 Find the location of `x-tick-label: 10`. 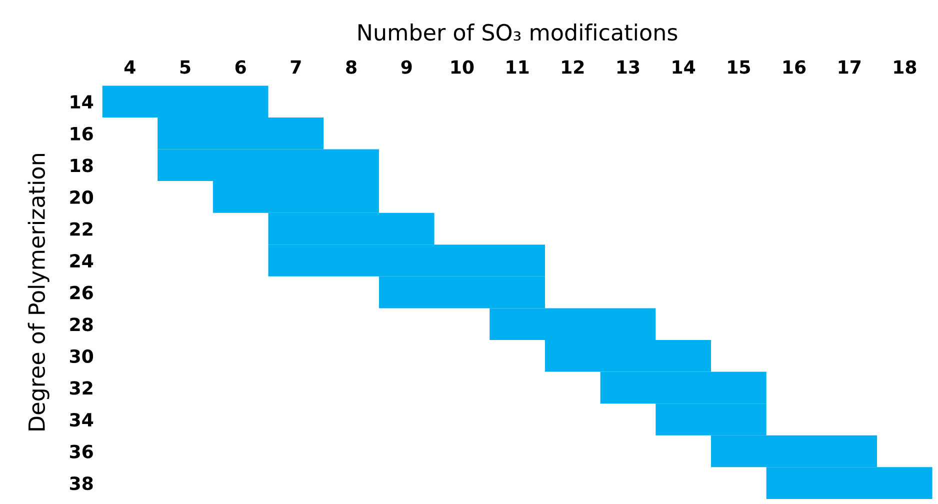

x-tick-label: 10 is located at coordinates (462, 67).